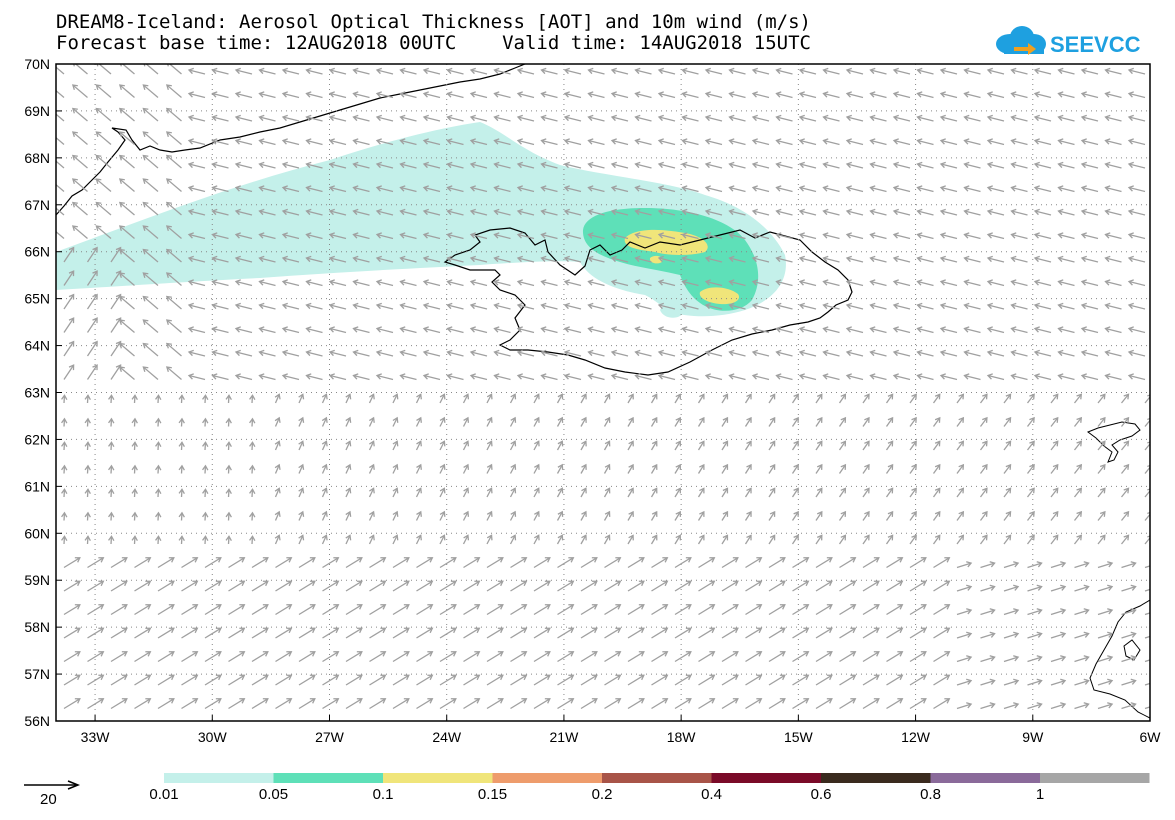  Describe the element at coordinates (916, 737) in the screenshot. I see `lon-tick-label: 12W` at that location.